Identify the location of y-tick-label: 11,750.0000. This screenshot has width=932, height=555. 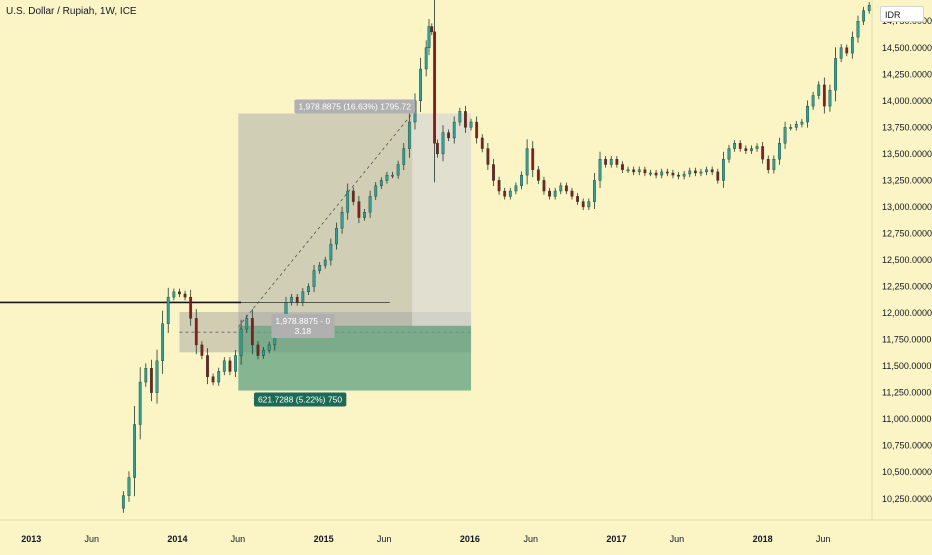
(906, 340).